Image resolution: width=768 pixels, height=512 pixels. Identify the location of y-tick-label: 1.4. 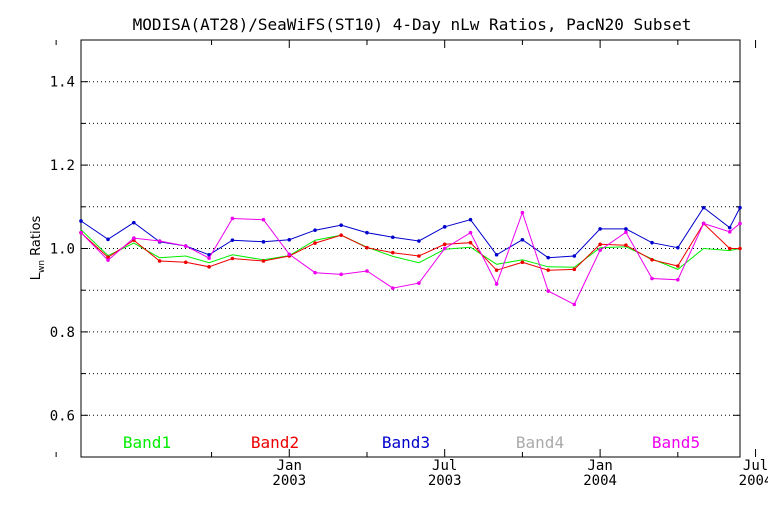
(62, 83).